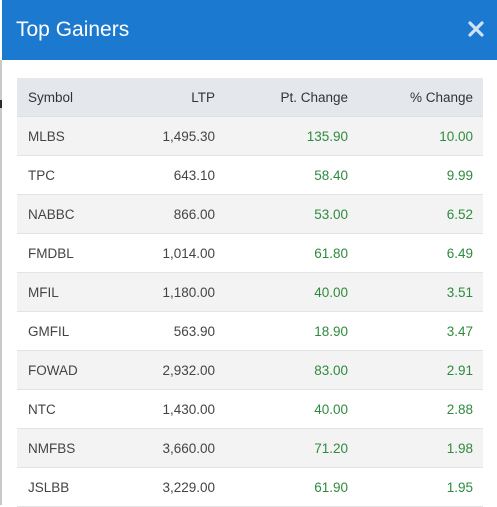 Image resolution: width=497 pixels, height=507 pixels. I want to click on close-icon, so click(476, 29).